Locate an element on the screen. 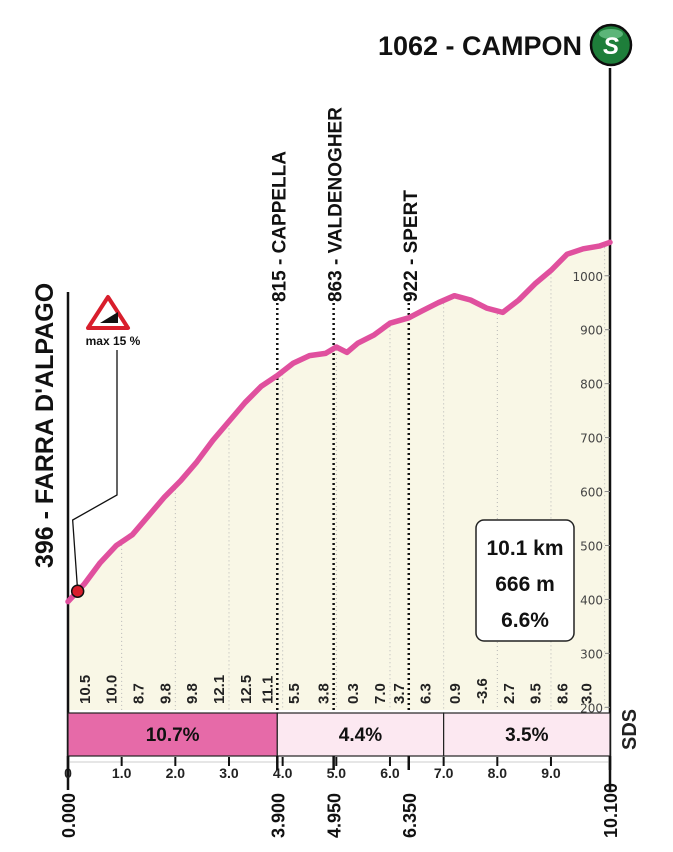 The width and height of the screenshot is (673, 852). brand-logo: SDS is located at coordinates (630, 729).